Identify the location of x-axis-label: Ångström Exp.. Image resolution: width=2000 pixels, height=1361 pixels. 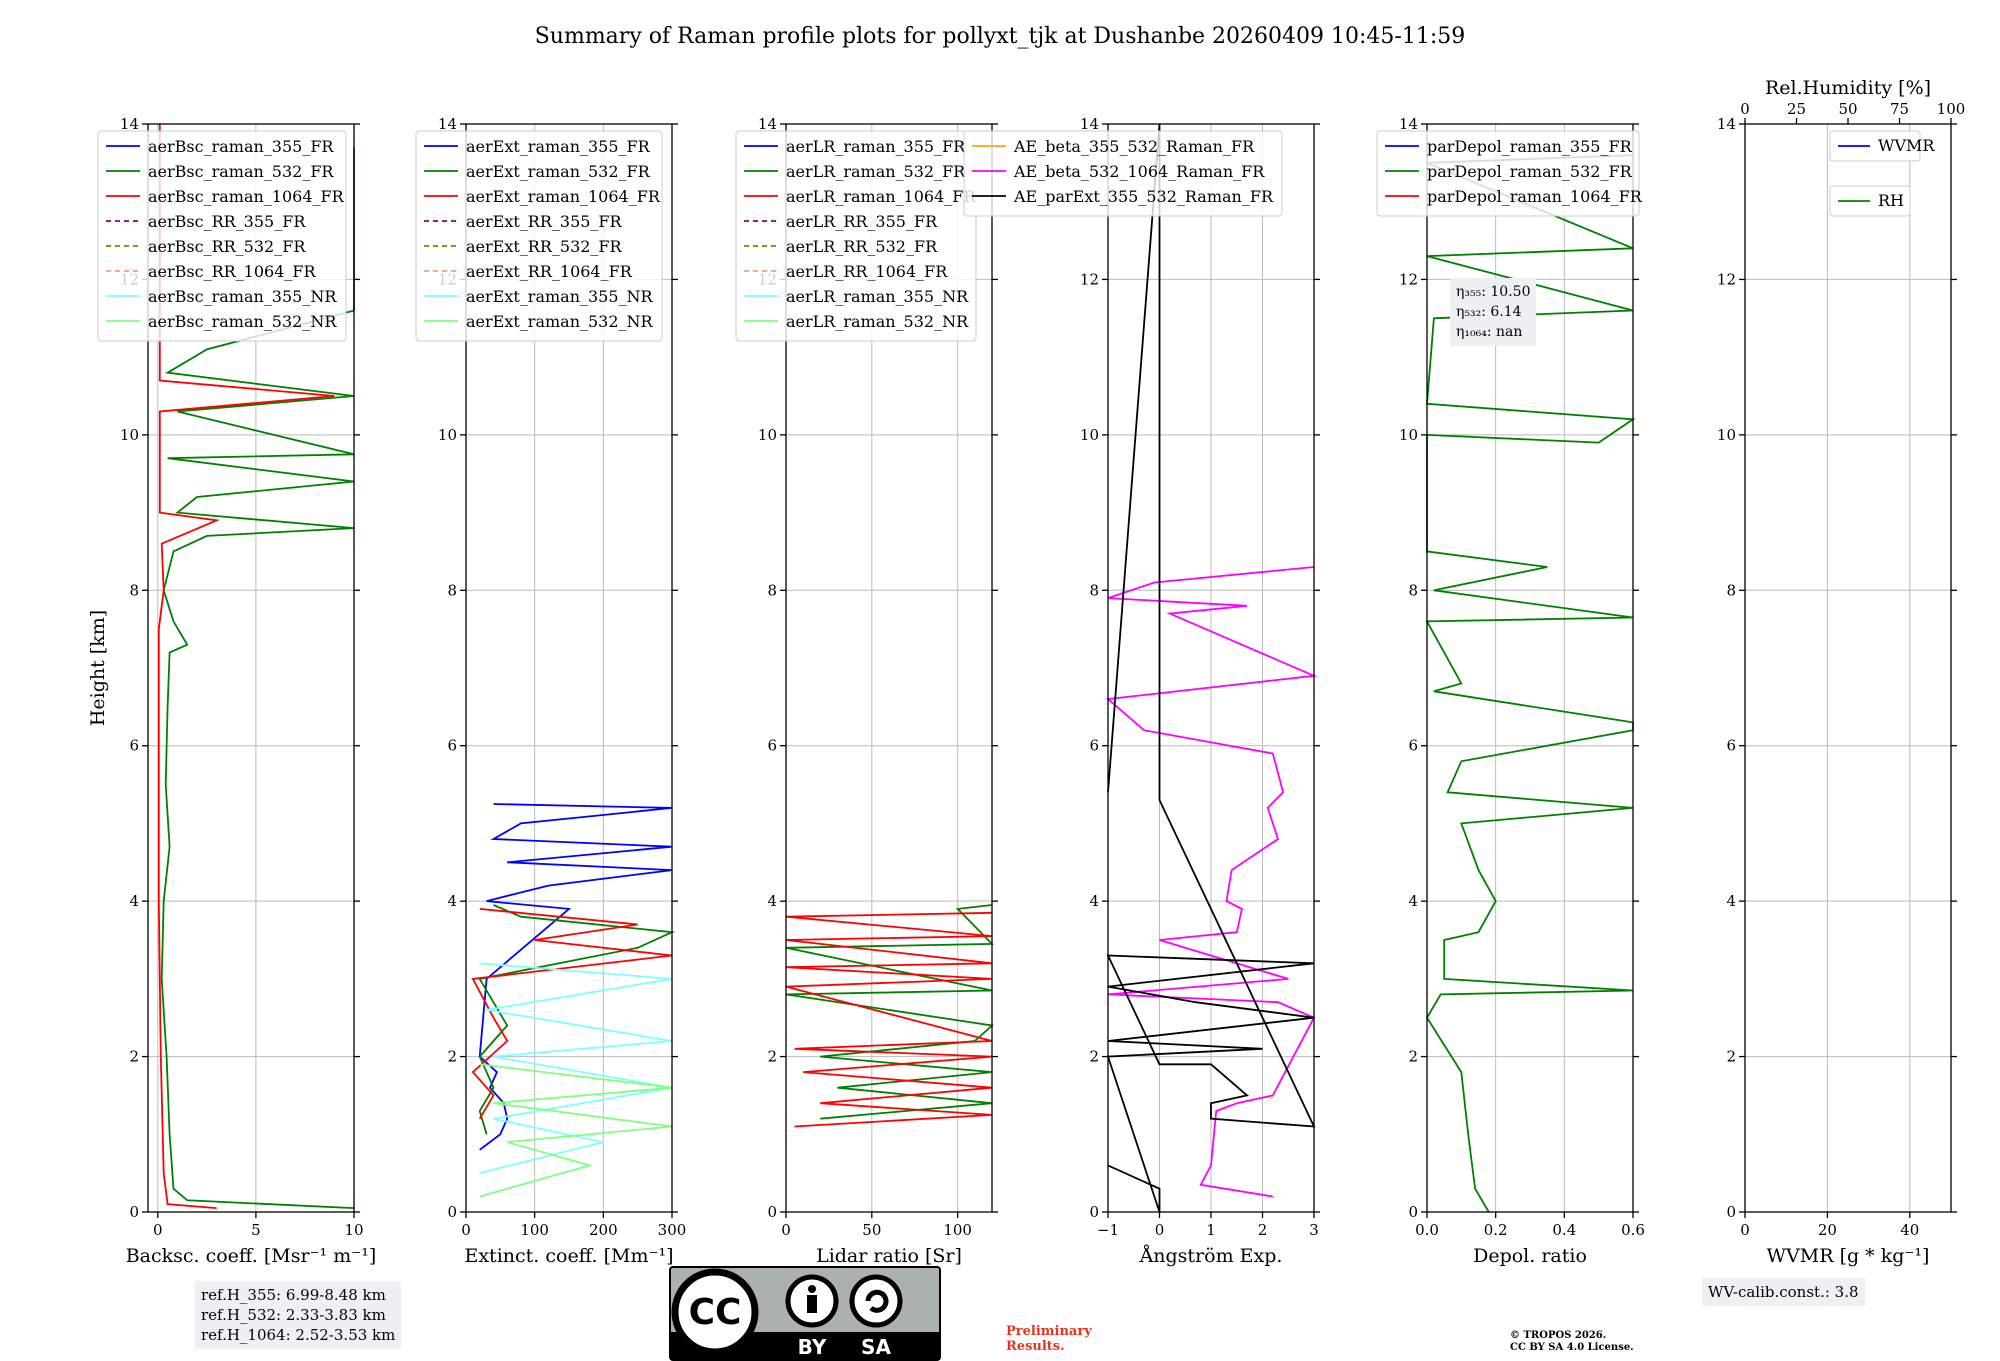
(1211, 1256).